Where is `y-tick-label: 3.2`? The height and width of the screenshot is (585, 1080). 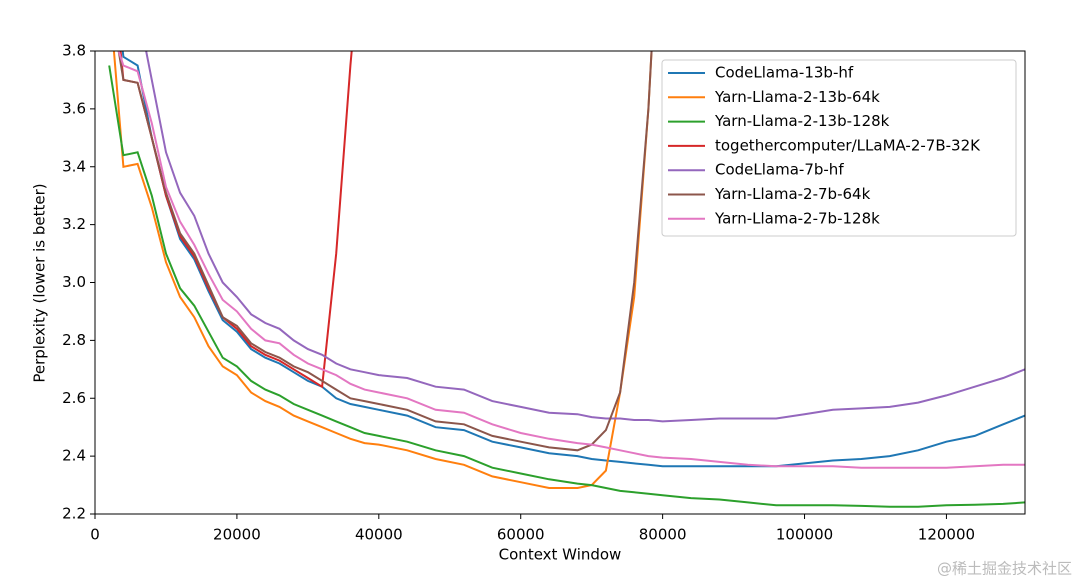
y-tick-label: 3.2 is located at coordinates (74, 224).